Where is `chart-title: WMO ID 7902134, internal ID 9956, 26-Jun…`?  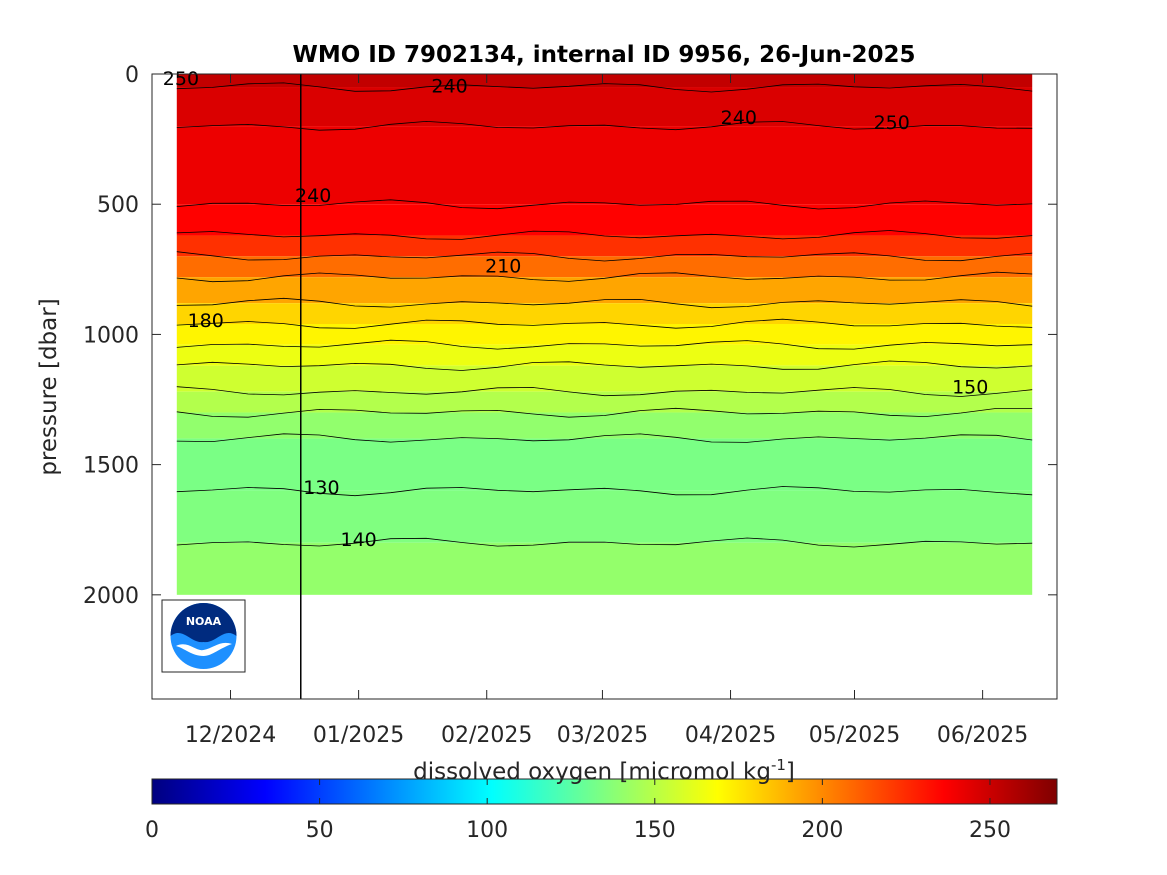
chart-title: WMO ID 7902134, internal ID 9956, 26-Jun… is located at coordinates (603, 55).